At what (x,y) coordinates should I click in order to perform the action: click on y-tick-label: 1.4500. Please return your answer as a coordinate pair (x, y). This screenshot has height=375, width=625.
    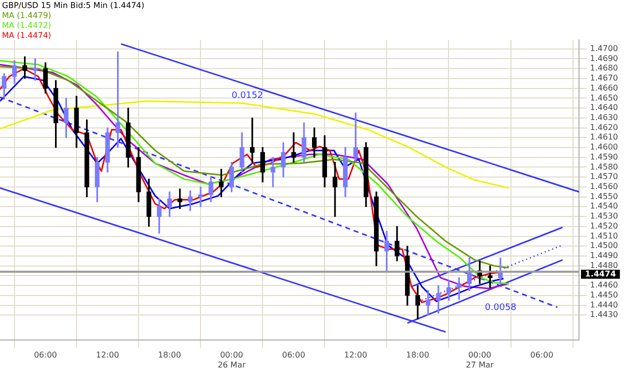
    Looking at the image, I should click on (604, 245).